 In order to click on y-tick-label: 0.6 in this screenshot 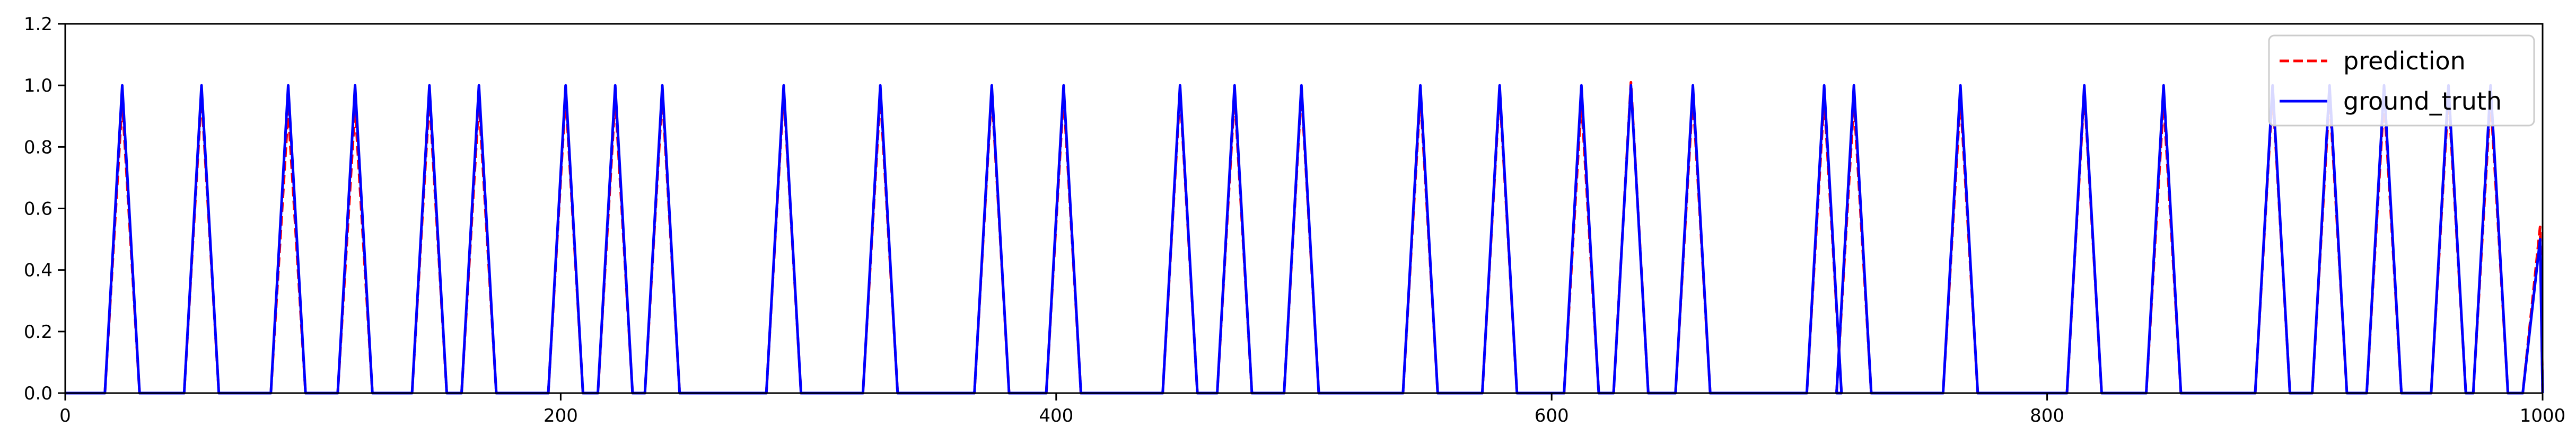, I will do `click(38, 209)`.